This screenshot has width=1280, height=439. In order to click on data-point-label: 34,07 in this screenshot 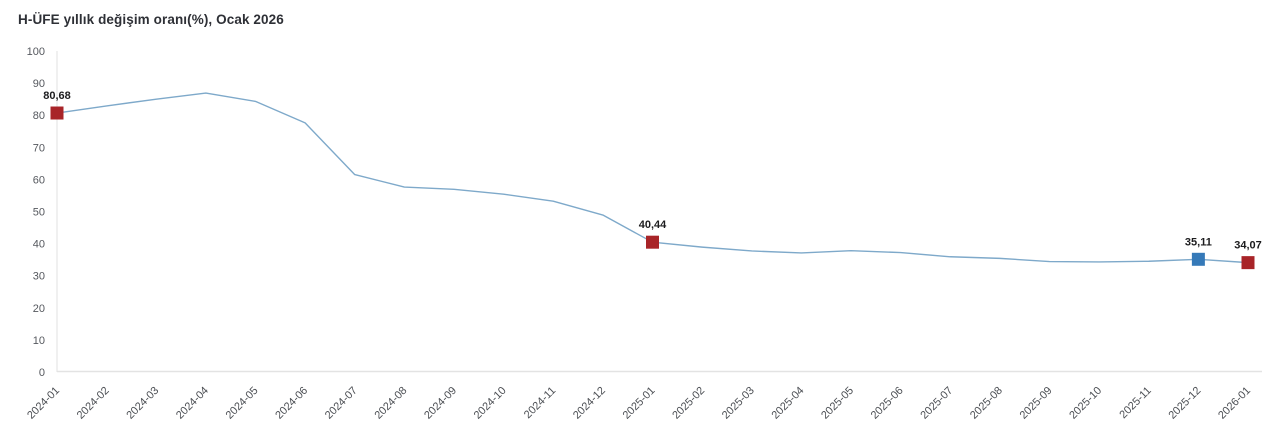, I will do `click(1248, 246)`.